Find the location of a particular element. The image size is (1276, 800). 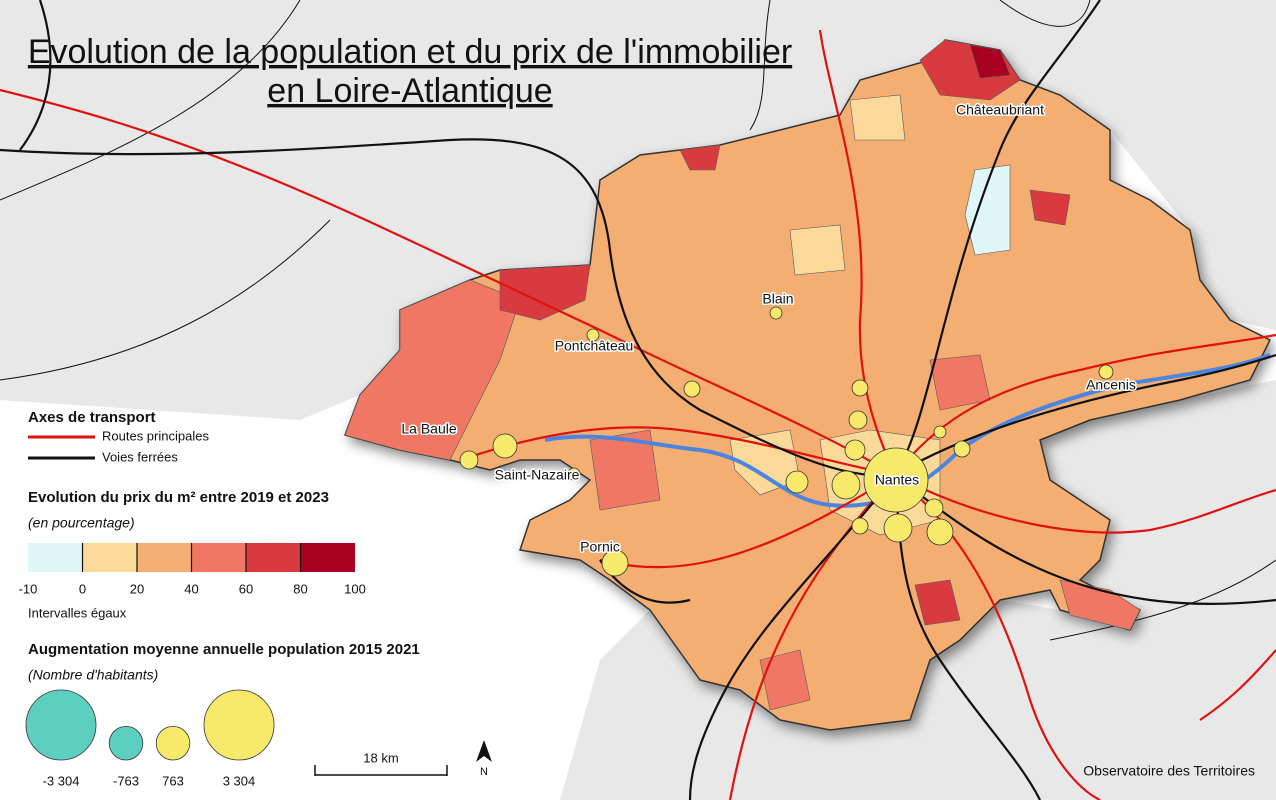

price-legend-note: Intervalles égaux is located at coordinates (77, 612).